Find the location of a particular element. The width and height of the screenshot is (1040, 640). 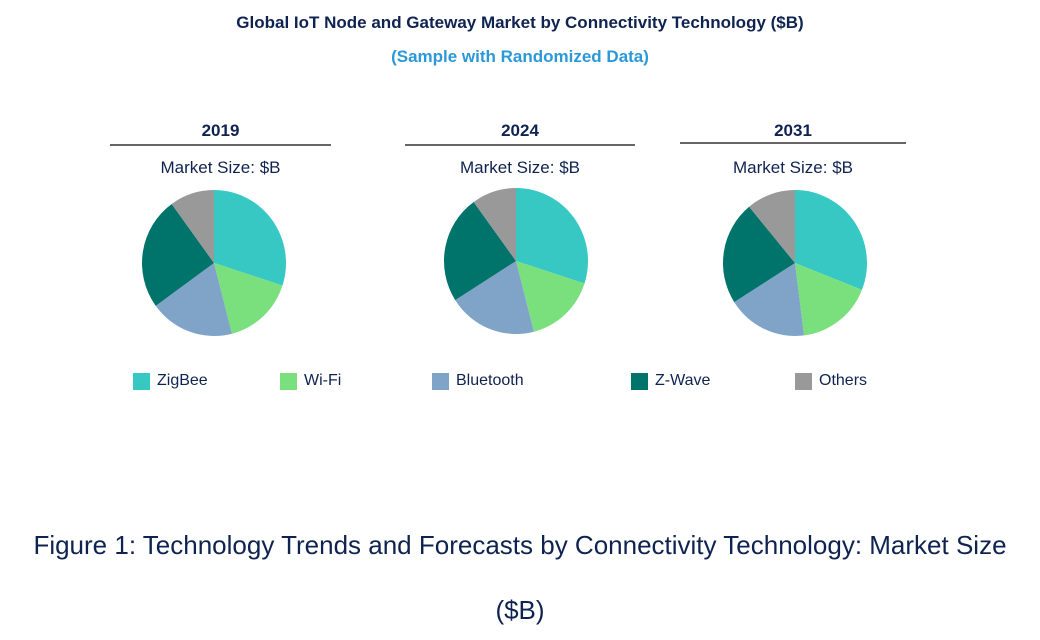

legend-label: Wi-Fi is located at coordinates (323, 380).